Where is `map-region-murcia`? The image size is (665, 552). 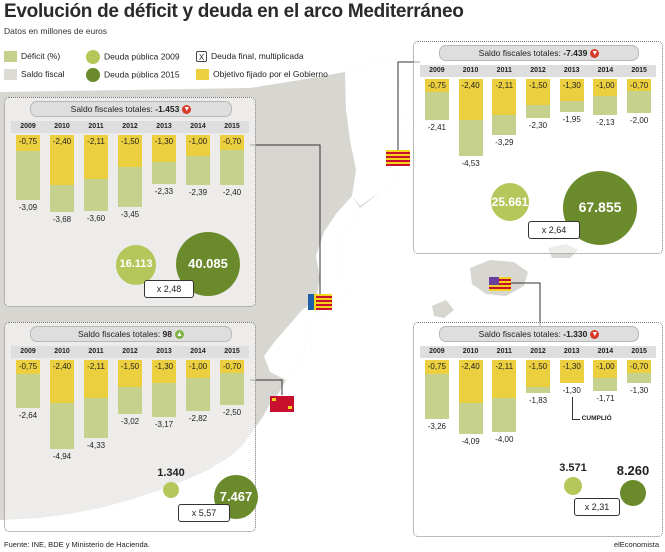 map-region-murcia is located at coordinates (294, 340).